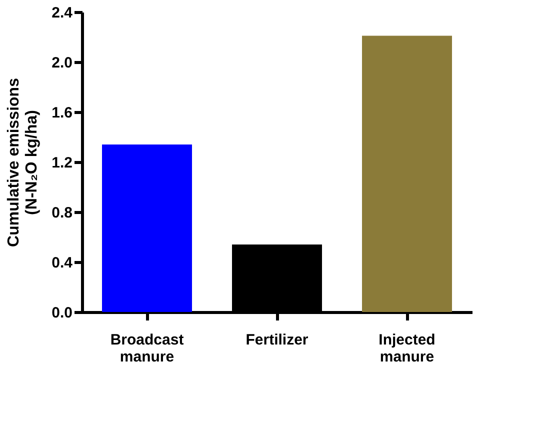 Image resolution: width=538 pixels, height=421 pixels. Describe the element at coordinates (62, 313) in the screenshot. I see `y-tick-label: 0.0` at that location.